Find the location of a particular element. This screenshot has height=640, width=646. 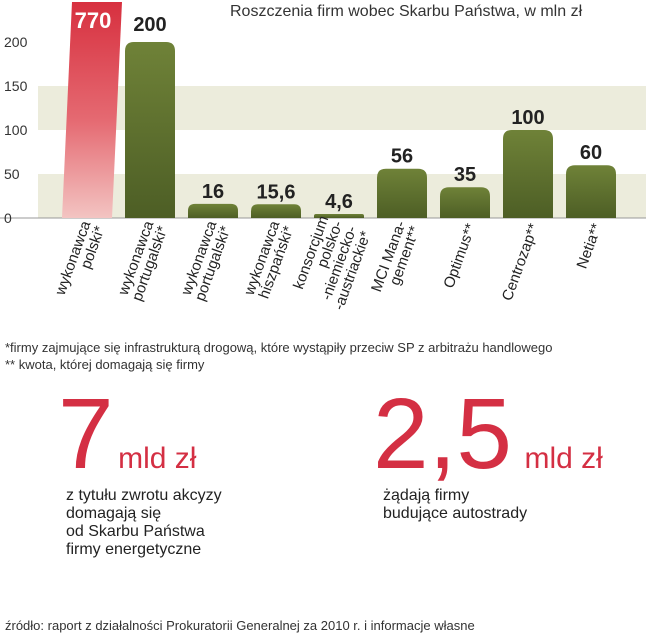

bar-value-label: 35 is located at coordinates (465, 175).